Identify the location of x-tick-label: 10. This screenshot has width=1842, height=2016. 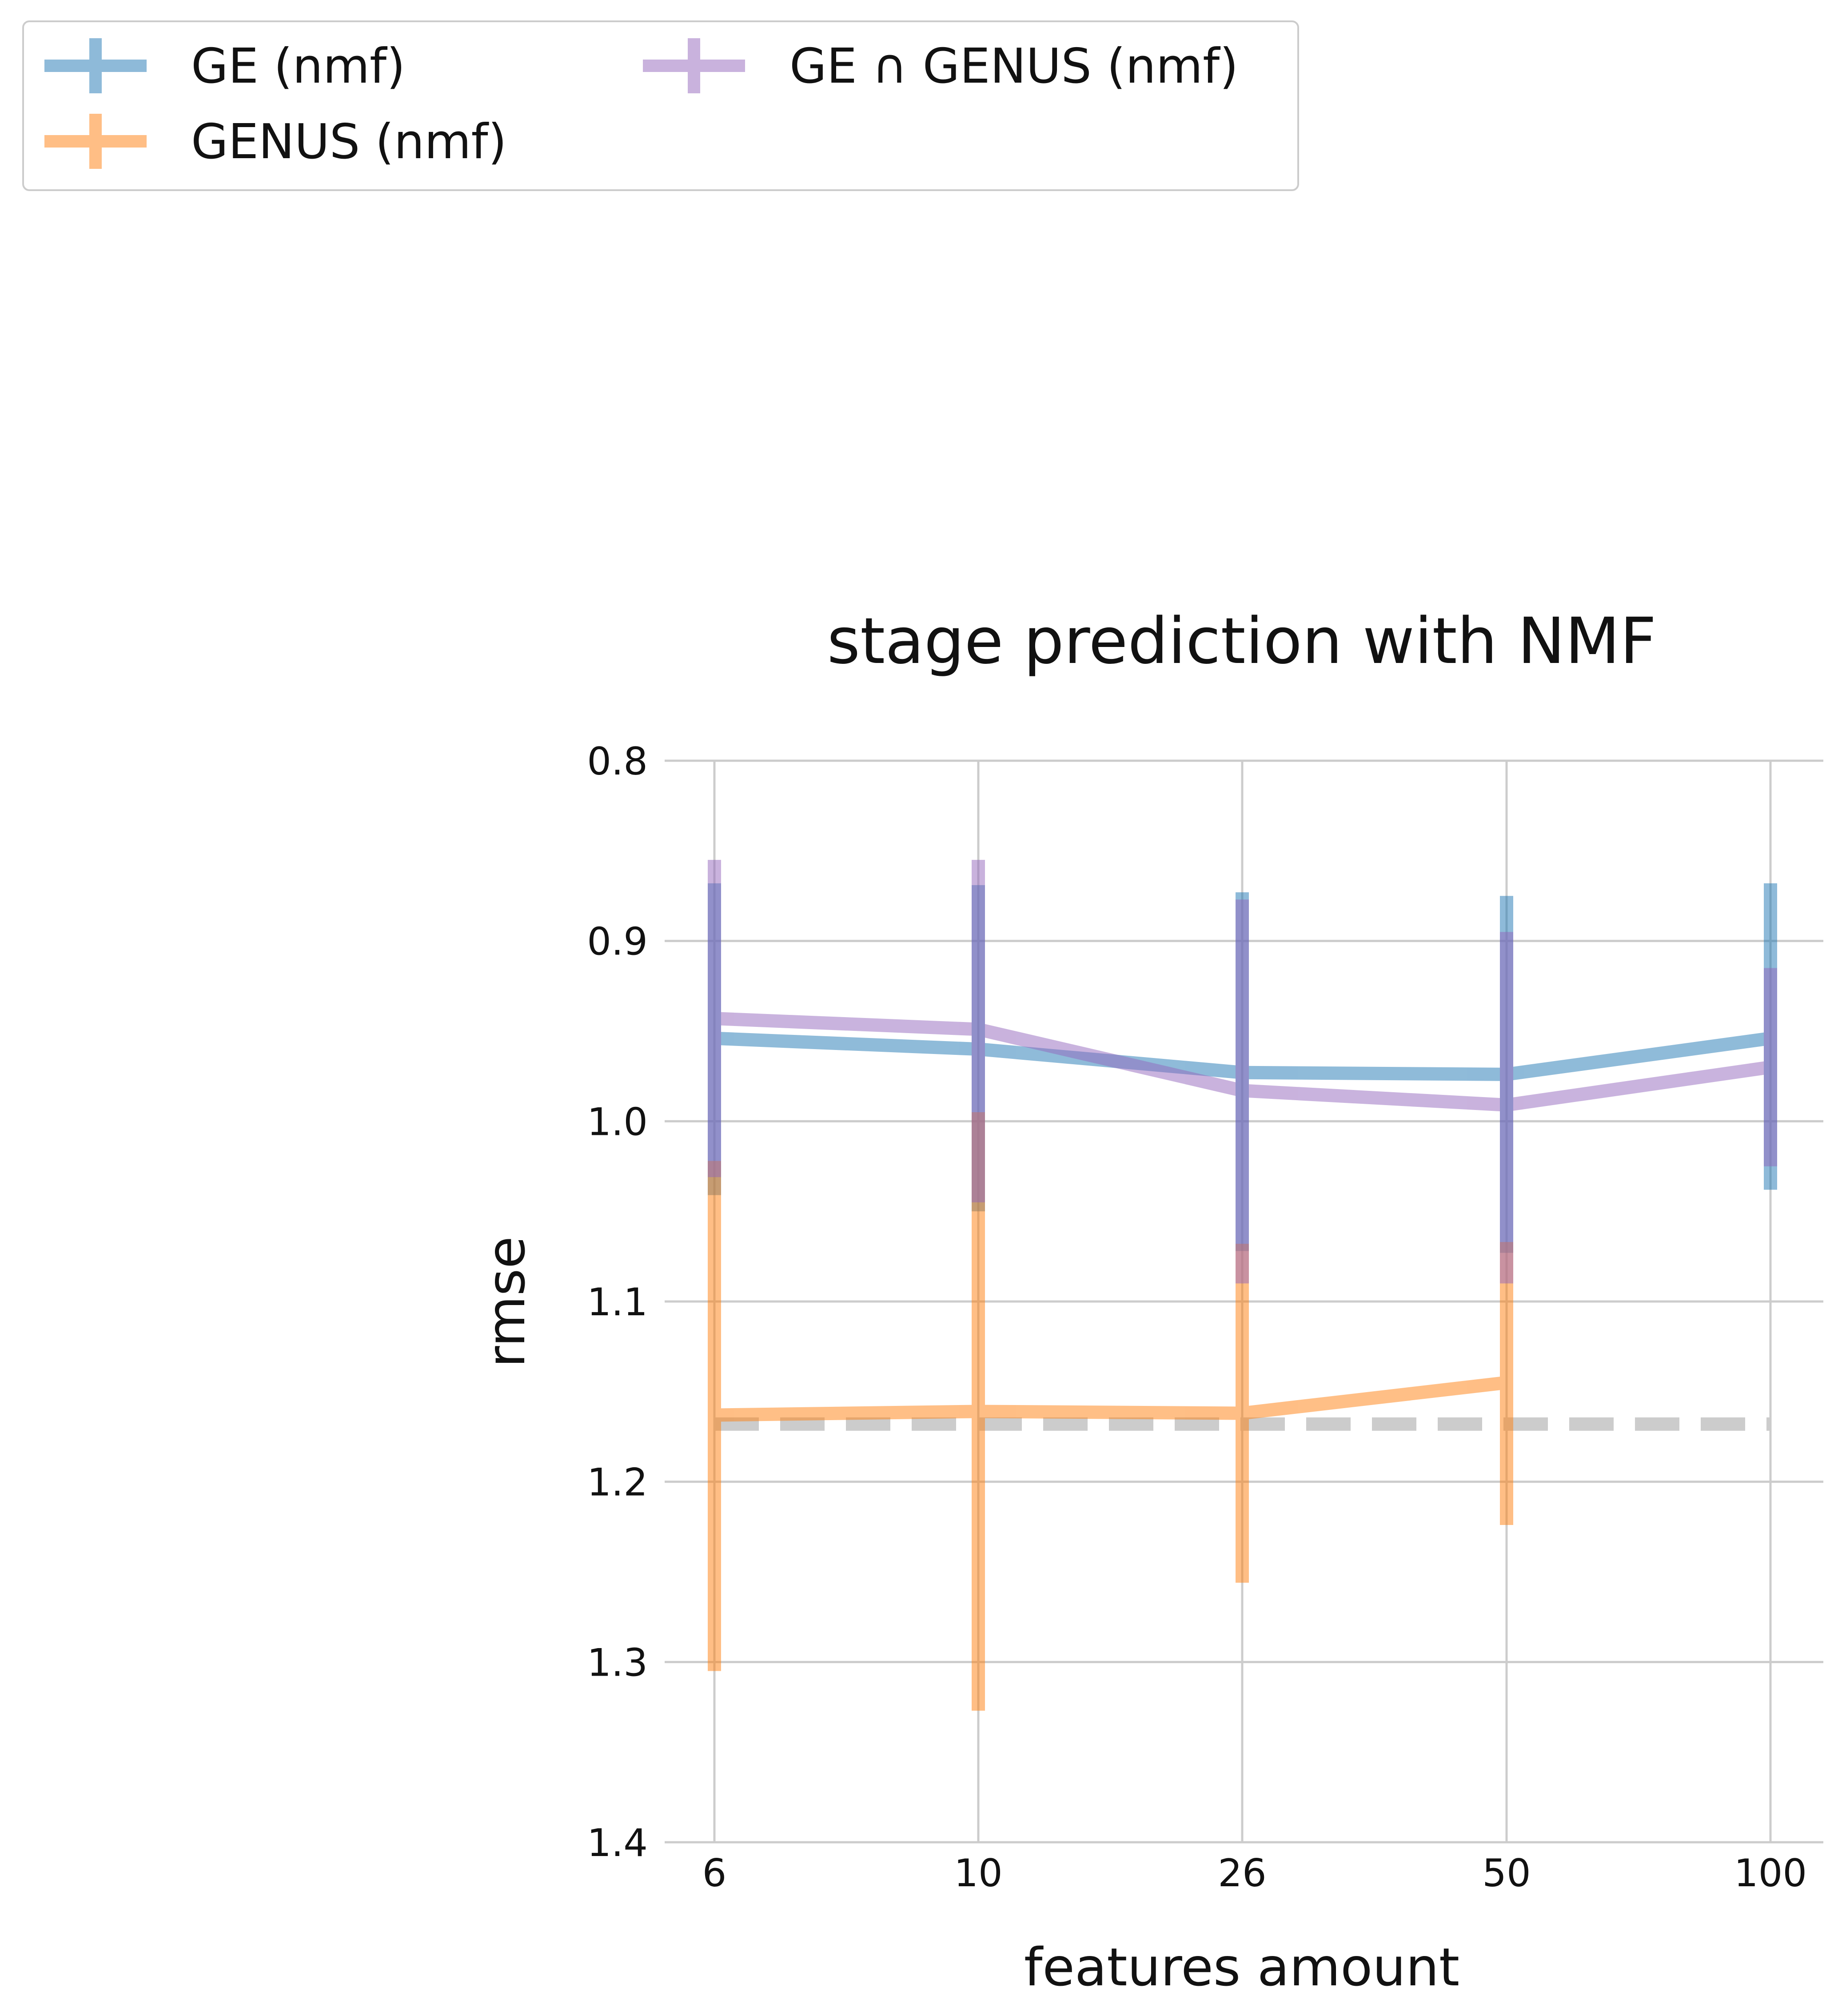
(978, 1873).